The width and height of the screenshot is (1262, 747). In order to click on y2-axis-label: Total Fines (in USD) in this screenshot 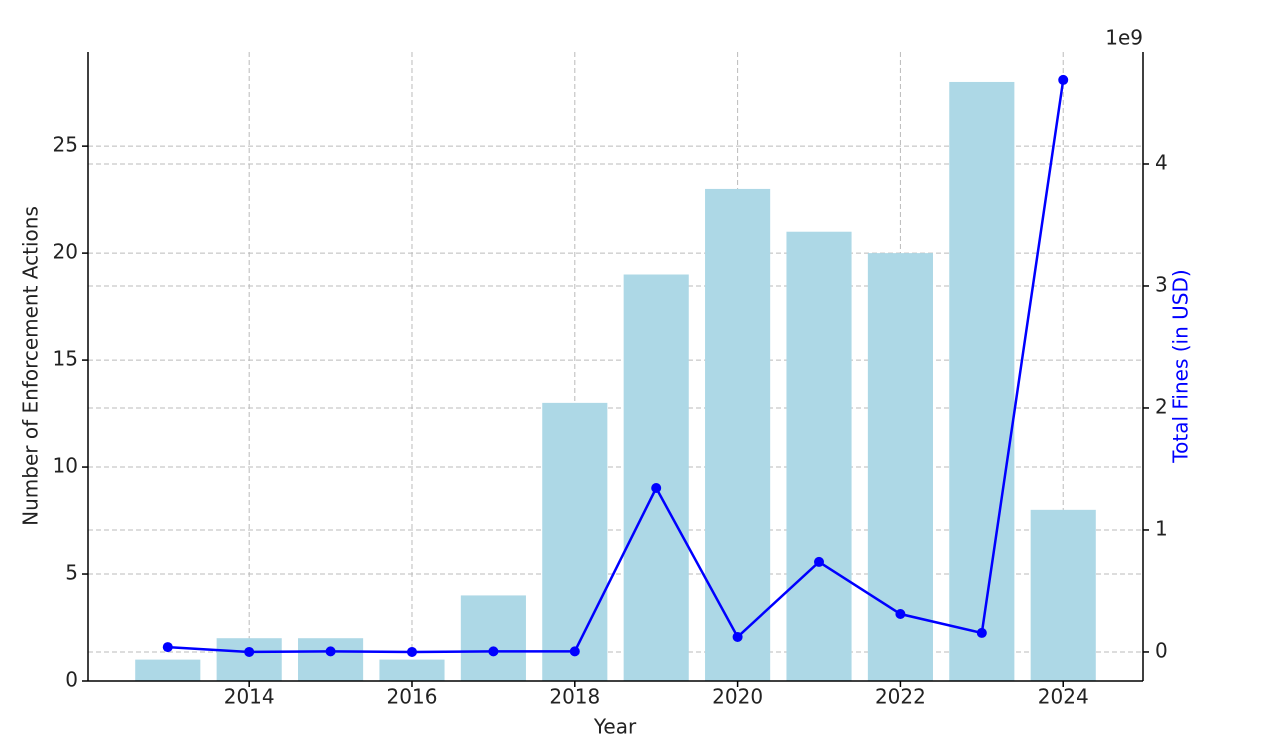, I will do `click(1181, 366)`.